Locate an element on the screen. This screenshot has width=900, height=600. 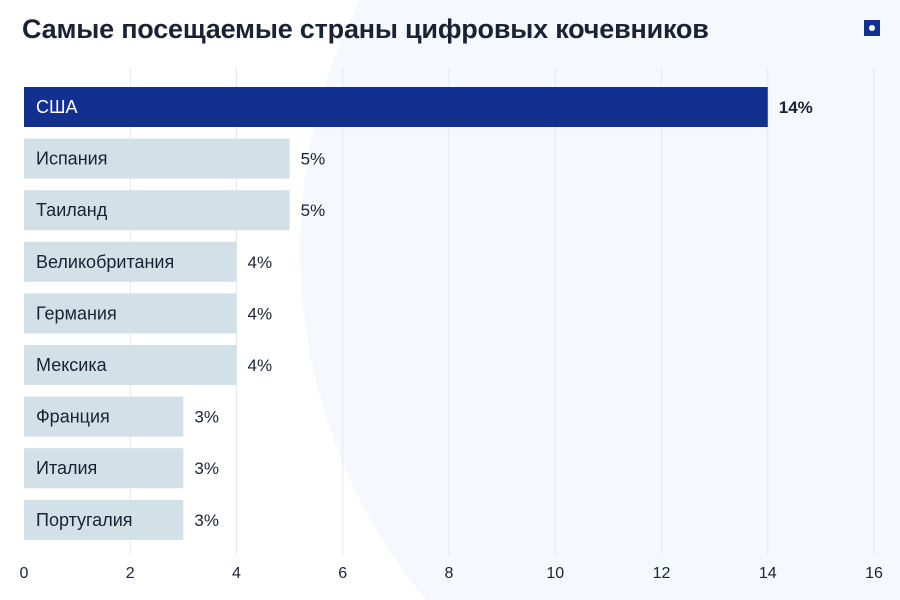
x-tick-label: 8 is located at coordinates (449, 573).